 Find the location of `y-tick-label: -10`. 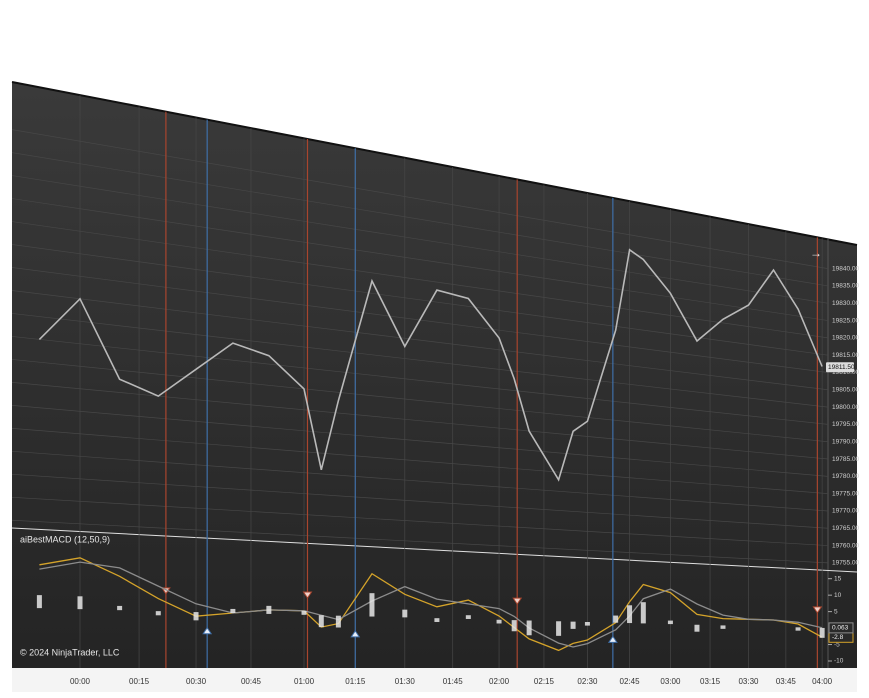

y-tick-label: -10 is located at coordinates (839, 661).